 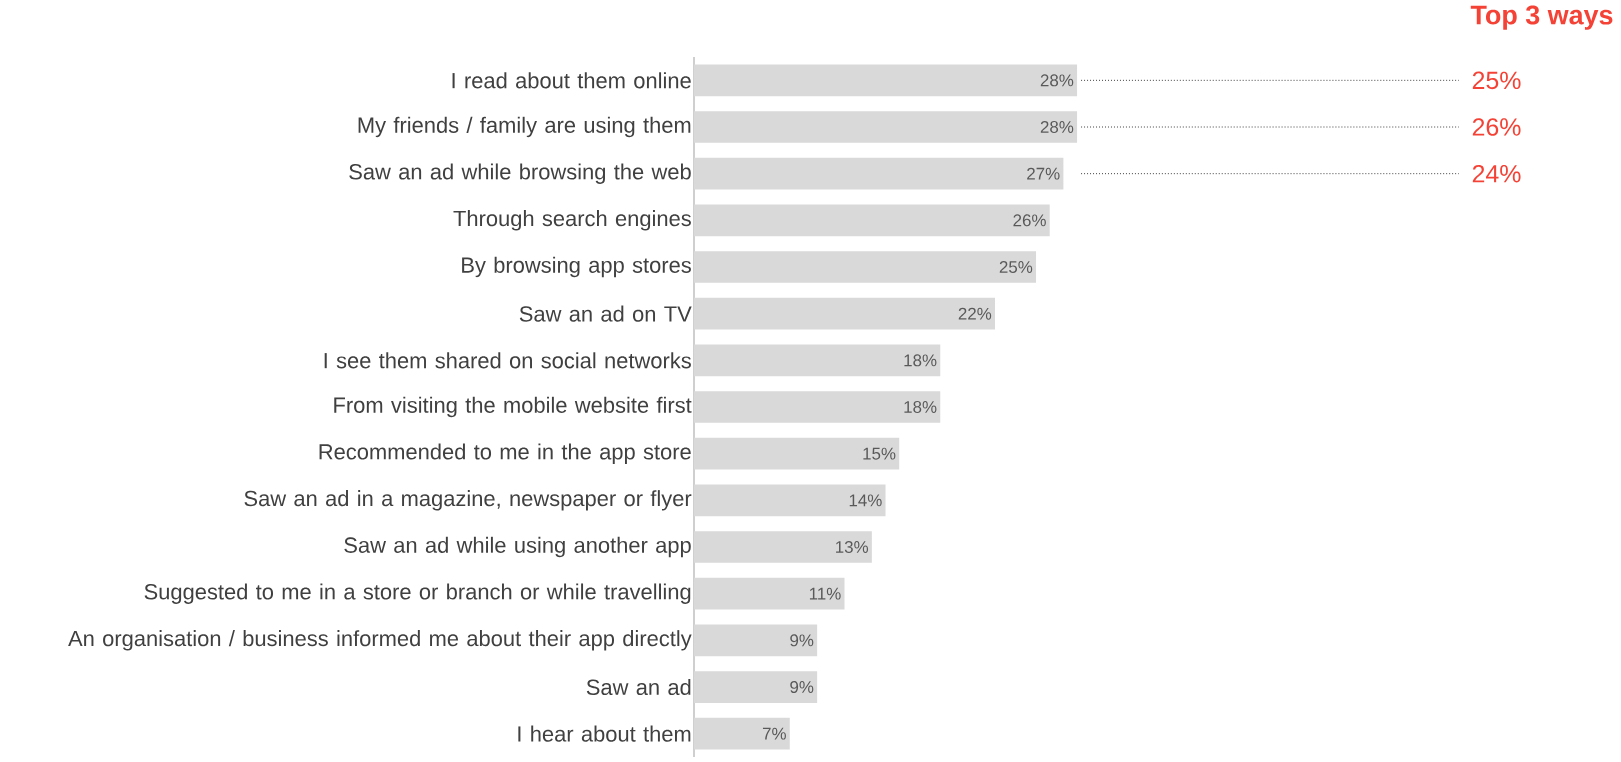 I want to click on y-tick-label: I see them shared on social networks, so click(x=507, y=360).